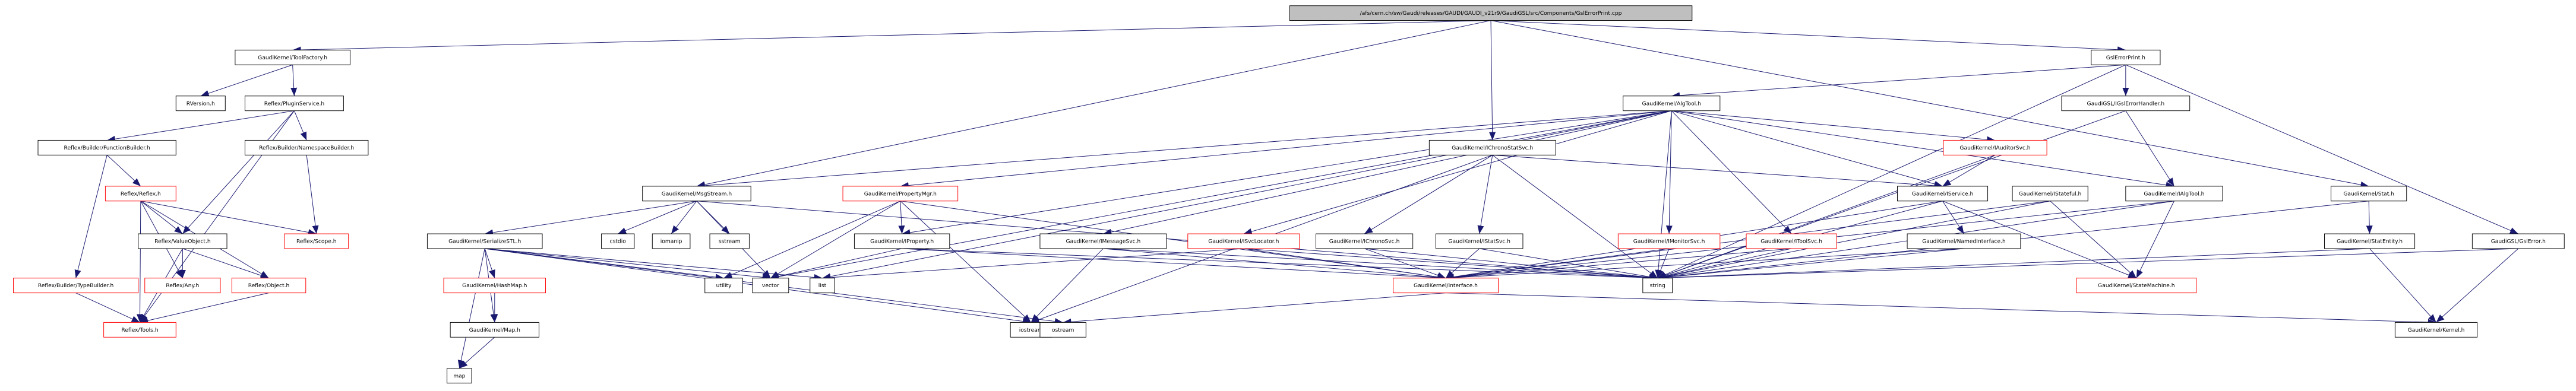  What do you see at coordinates (2050, 194) in the screenshot?
I see `node-label: GaudiKernel/IStateful.h` at bounding box center [2050, 194].